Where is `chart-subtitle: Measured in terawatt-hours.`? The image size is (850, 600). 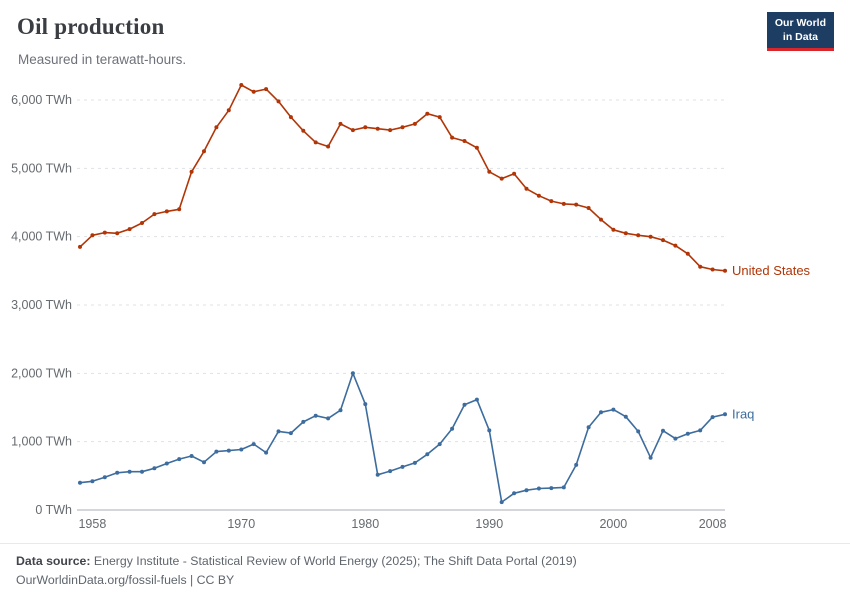 chart-subtitle: Measured in terawatt-hours. is located at coordinates (102, 59).